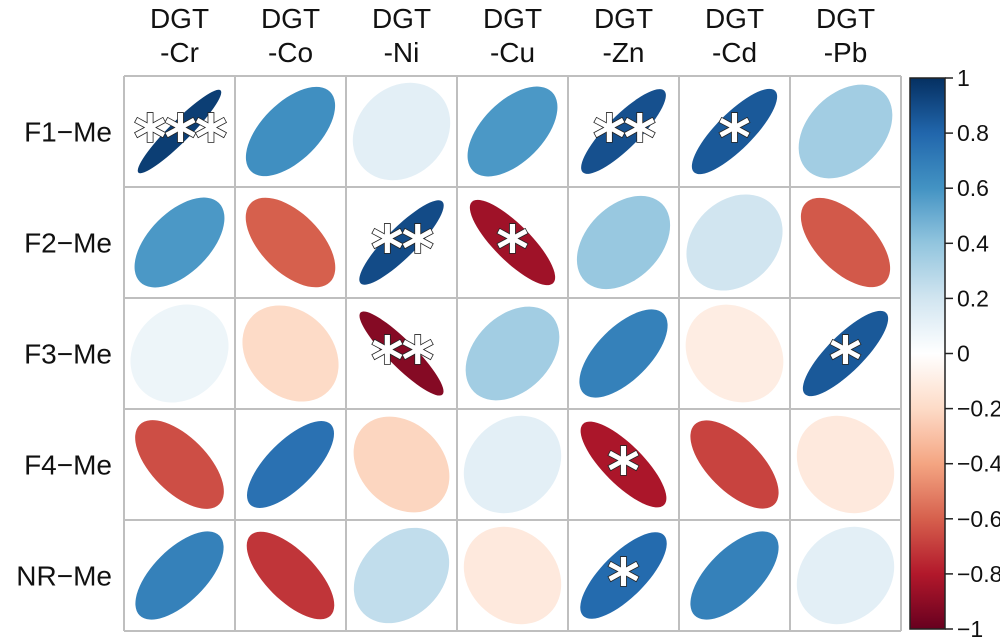 The width and height of the screenshot is (1000, 644). I want to click on colorbar-tick-label: −0.8, so click(978, 574).